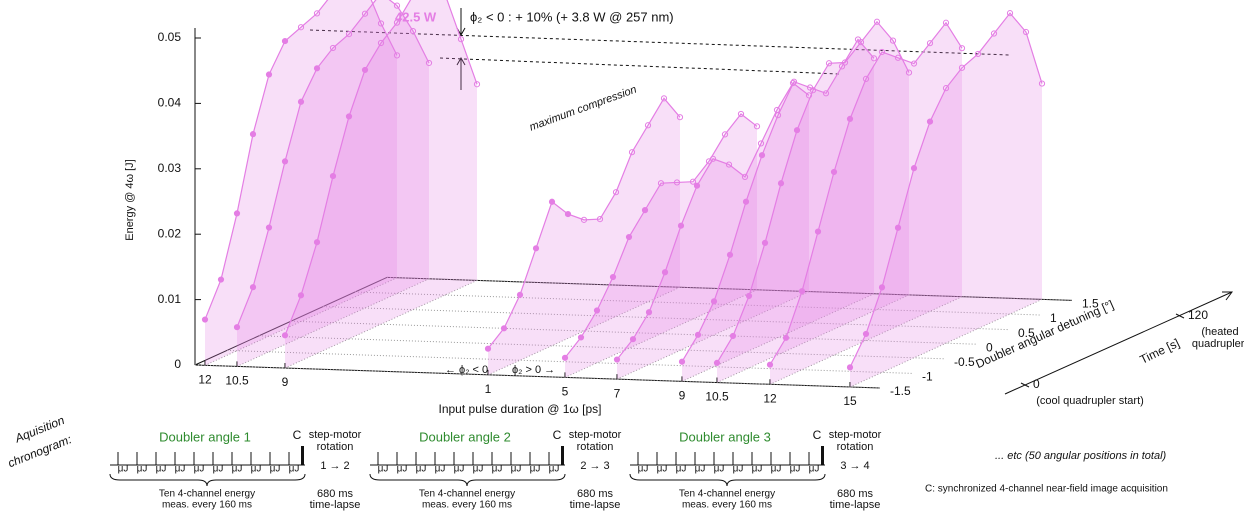  Describe the element at coordinates (1180, 316) in the screenshot. I see `time-tick` at that location.